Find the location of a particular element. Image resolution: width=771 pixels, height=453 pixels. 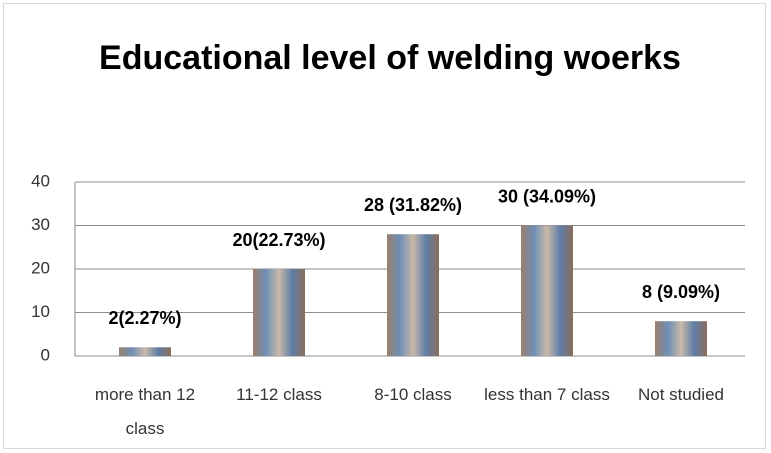

value-label: 8 (9.09%) is located at coordinates (681, 292).